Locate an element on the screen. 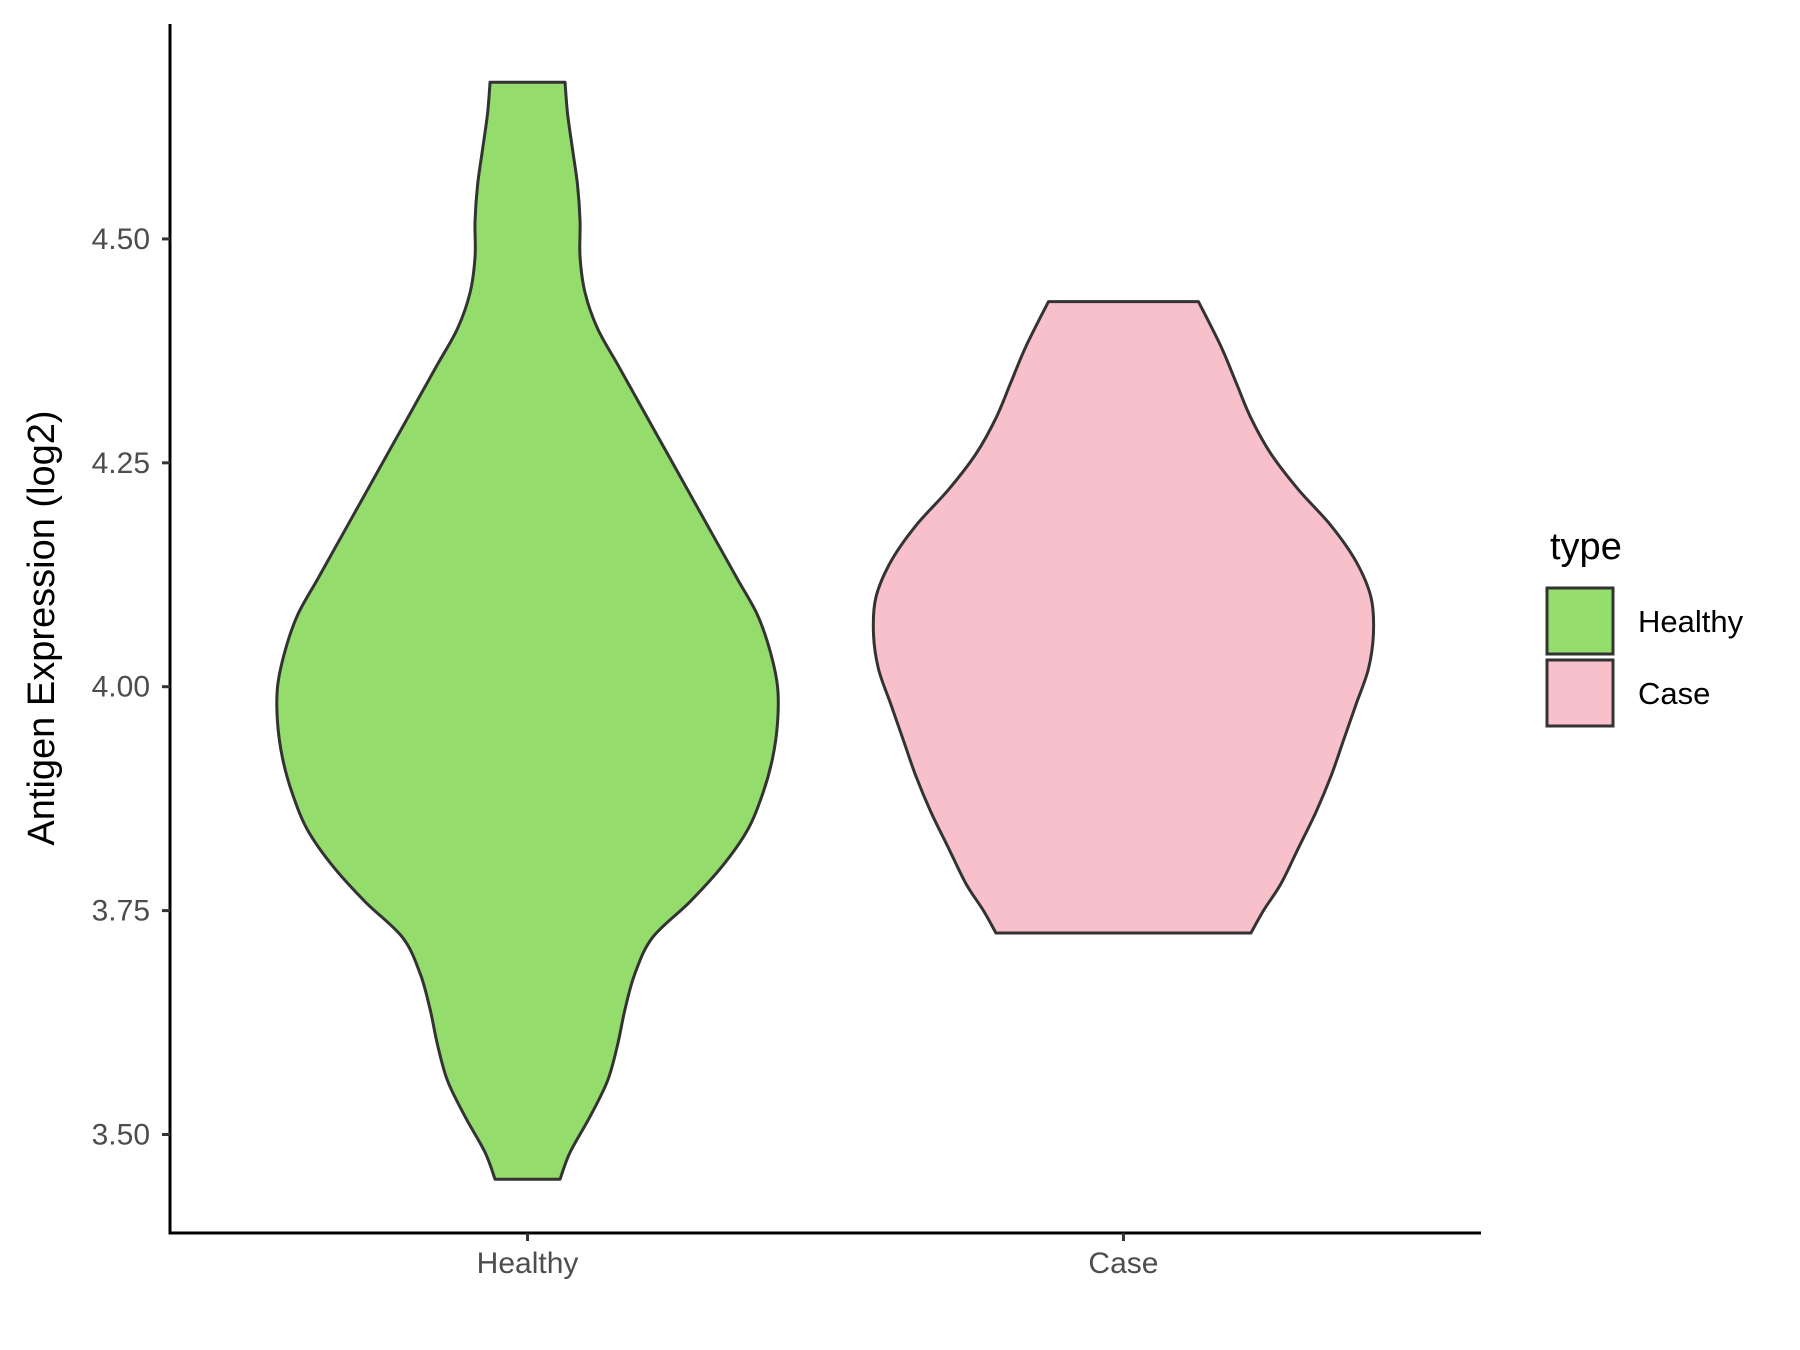 The width and height of the screenshot is (1800, 1350). y-axis-title: Antigen Expression (log2) is located at coordinates (42, 627).